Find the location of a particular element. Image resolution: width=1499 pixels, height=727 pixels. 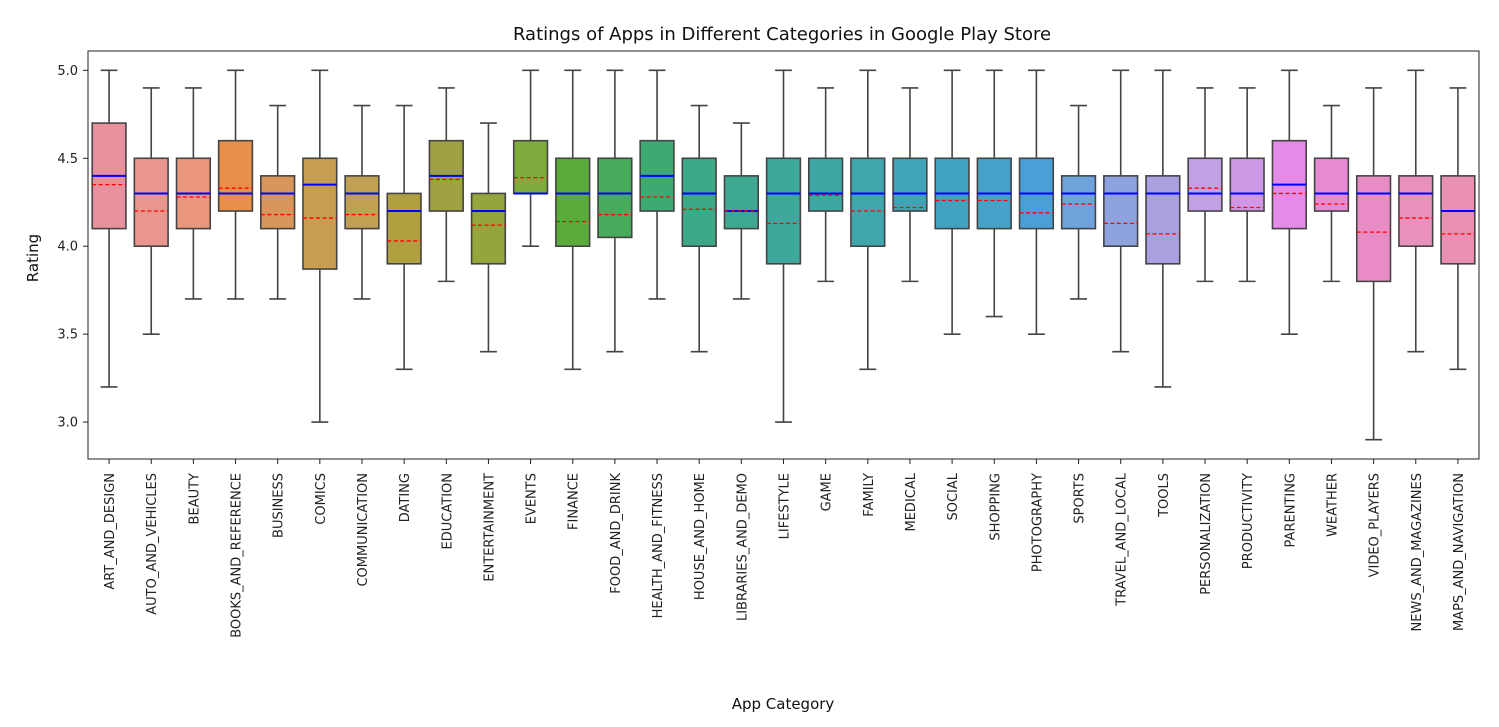

box-family is located at coordinates (868, 220).